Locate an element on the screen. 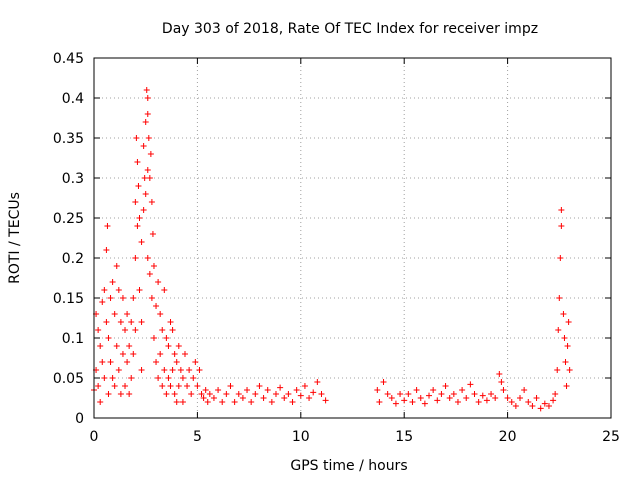 The height and width of the screenshot is (480, 640). x-tick-label: 5 is located at coordinates (197, 437).